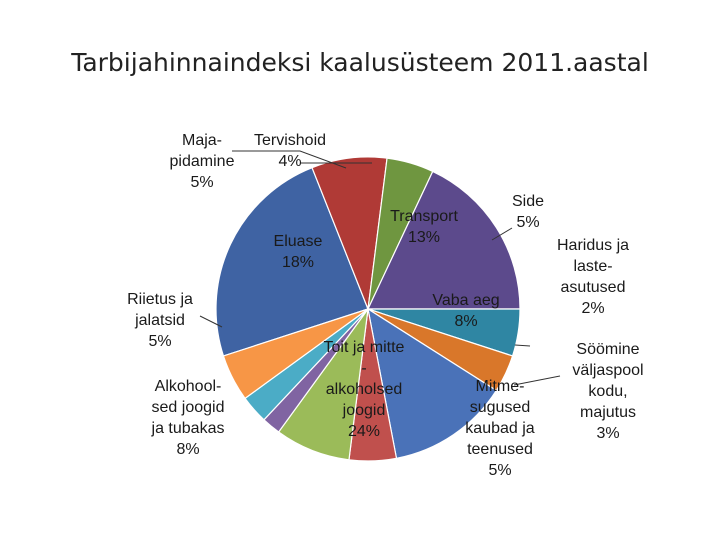 The height and width of the screenshot is (540, 720). I want to click on slice-label: Vaba aeg 8%, so click(465, 311).